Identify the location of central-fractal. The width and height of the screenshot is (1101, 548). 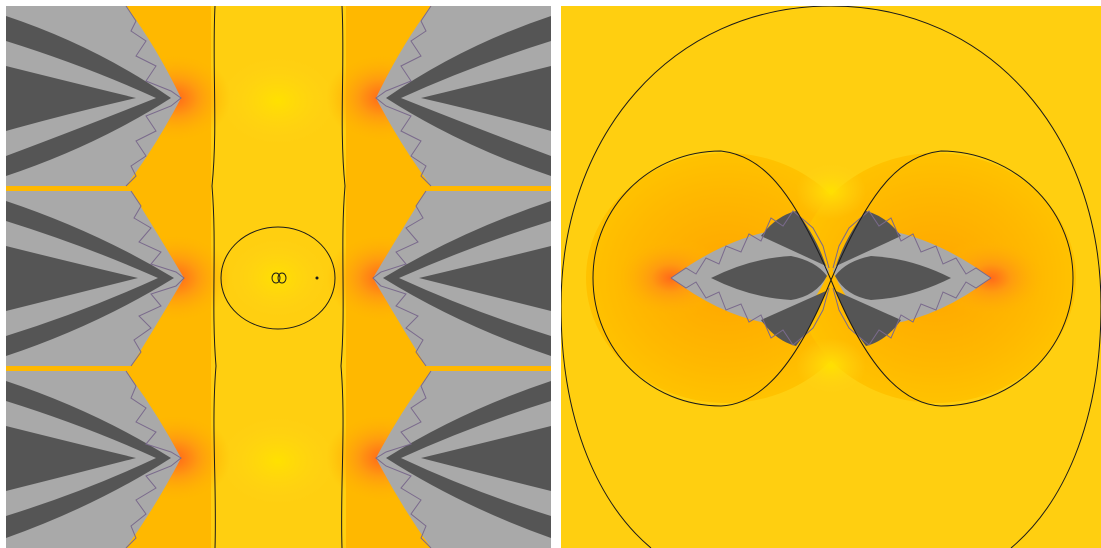
(831, 278).